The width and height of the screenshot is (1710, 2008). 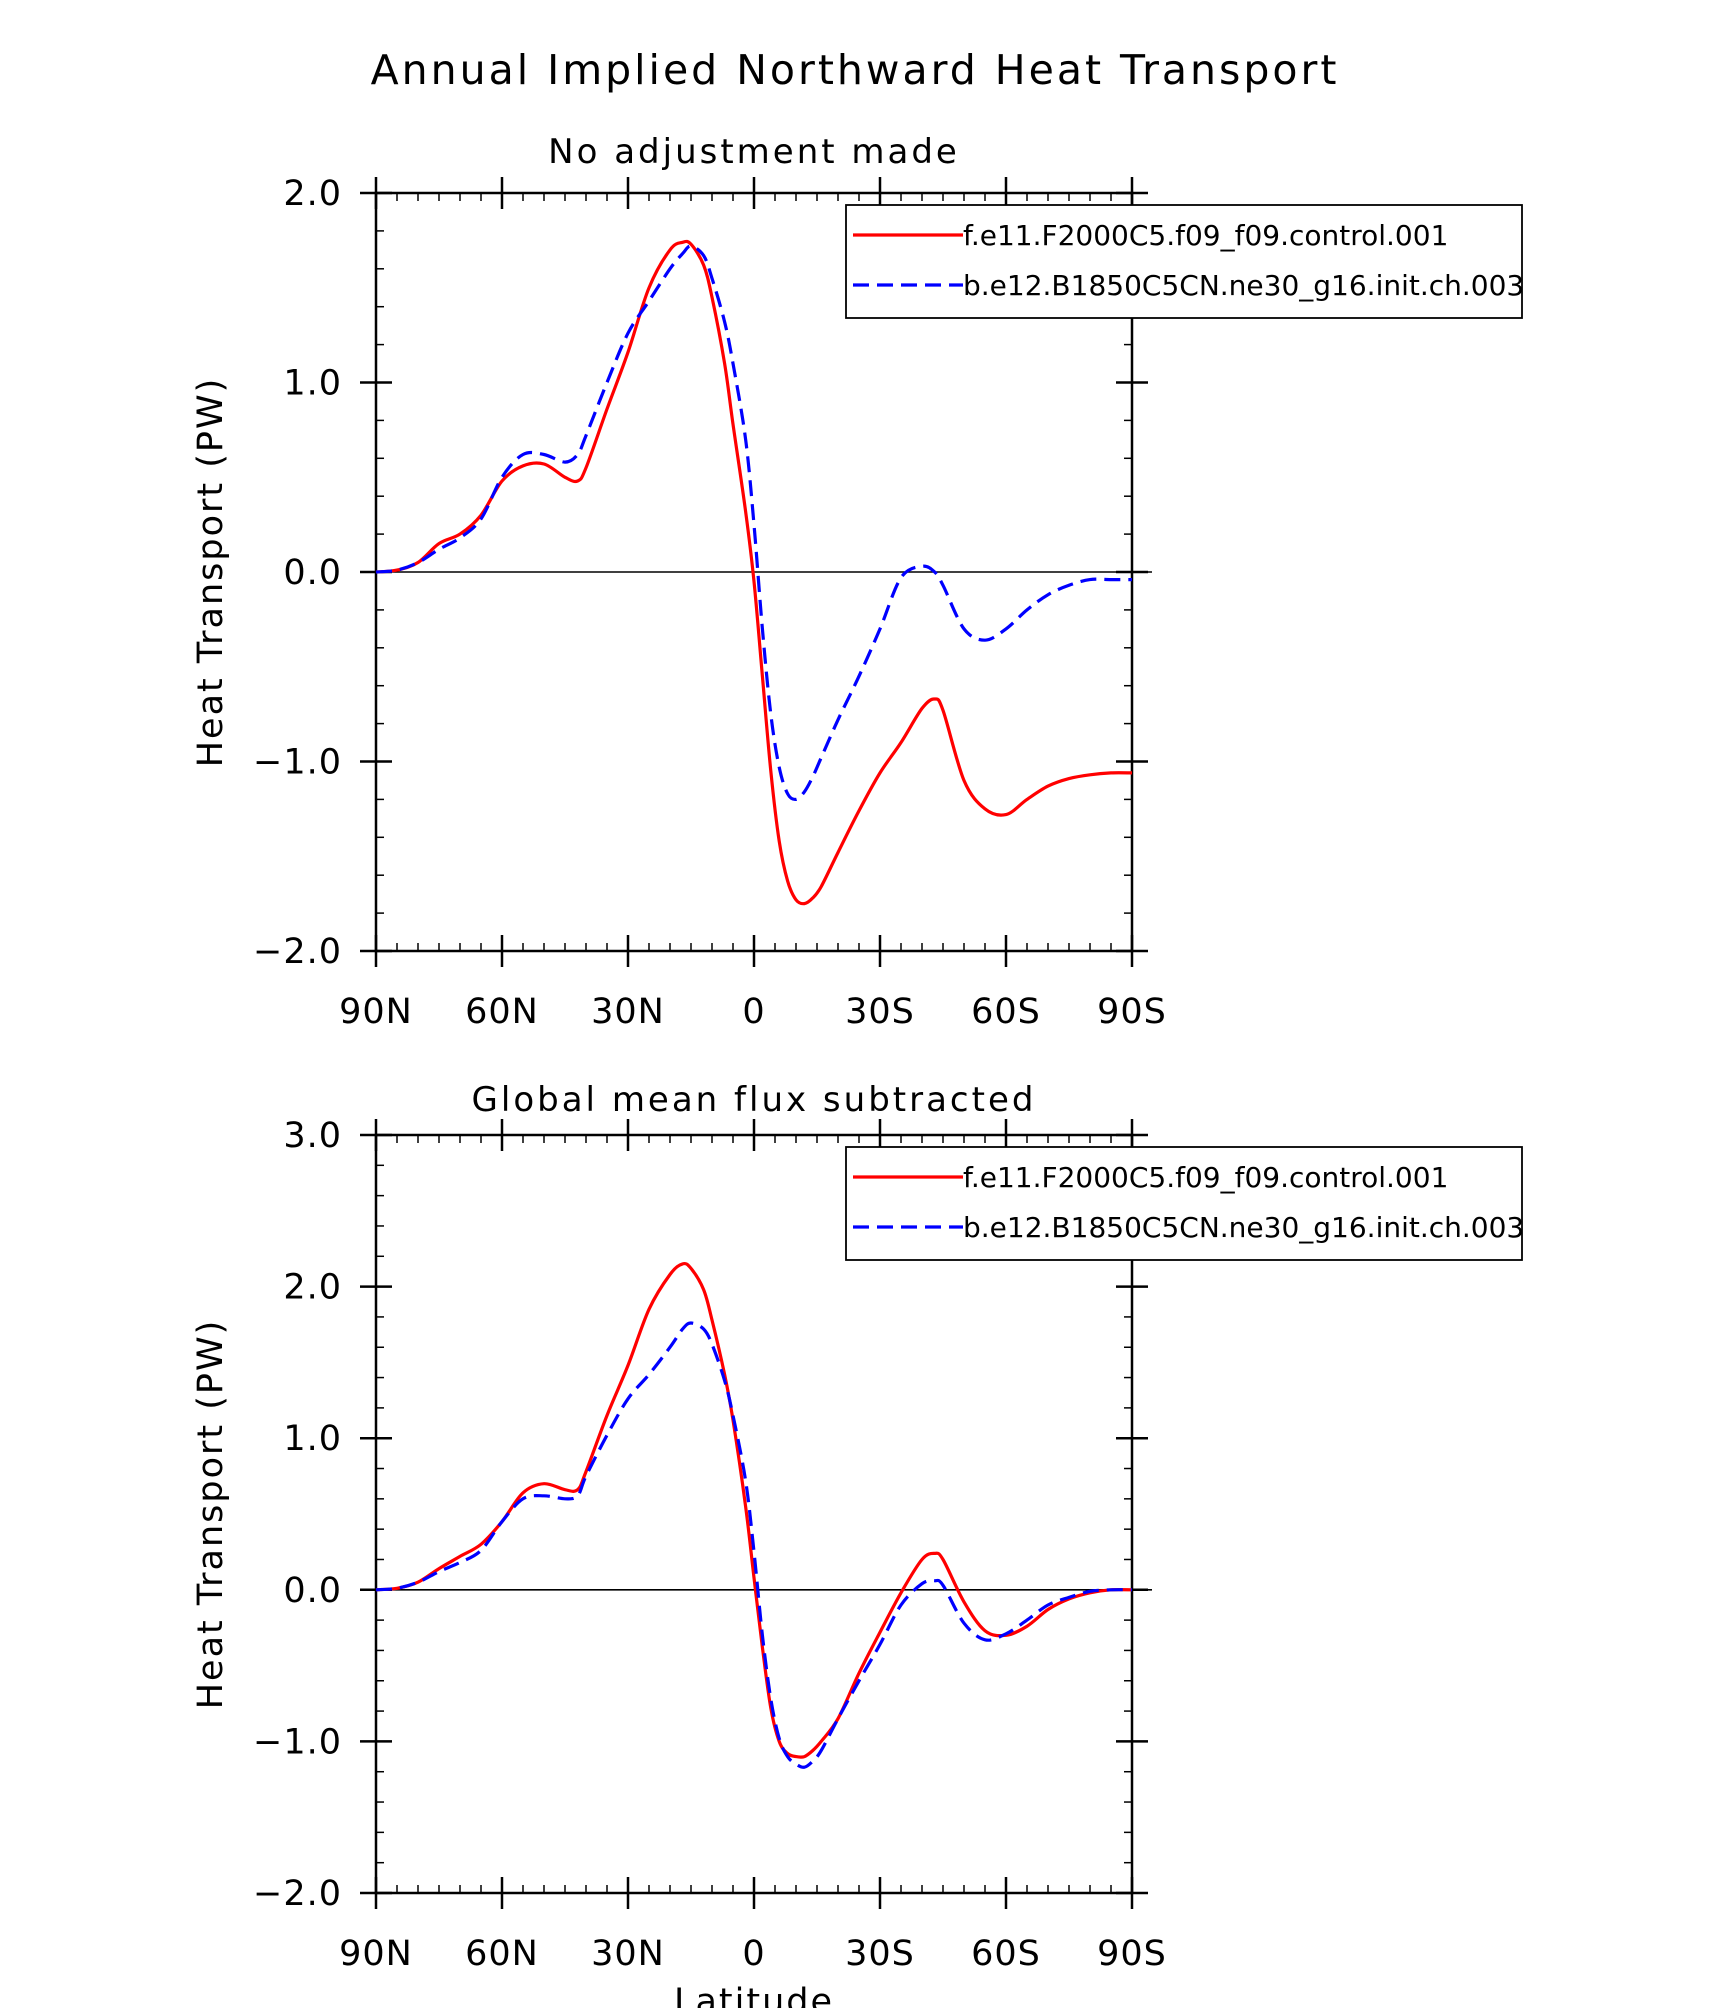 What do you see at coordinates (754, 152) in the screenshot?
I see `chart-title: No adjustment made` at bounding box center [754, 152].